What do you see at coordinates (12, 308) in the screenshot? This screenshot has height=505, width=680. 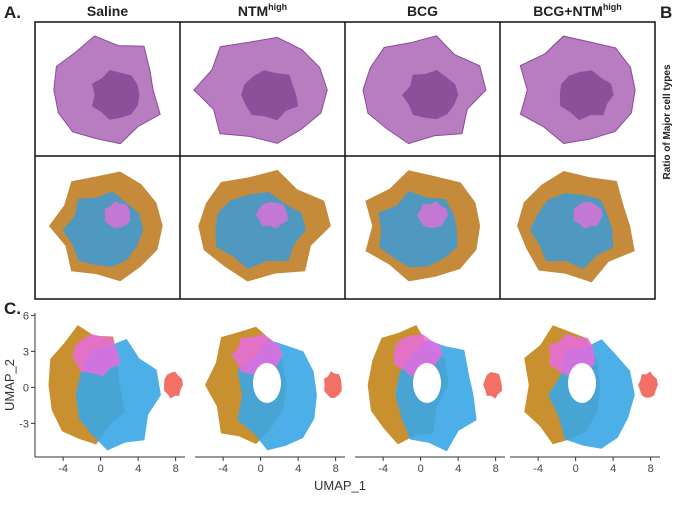 I see `panel-c-label: C.` at bounding box center [12, 308].